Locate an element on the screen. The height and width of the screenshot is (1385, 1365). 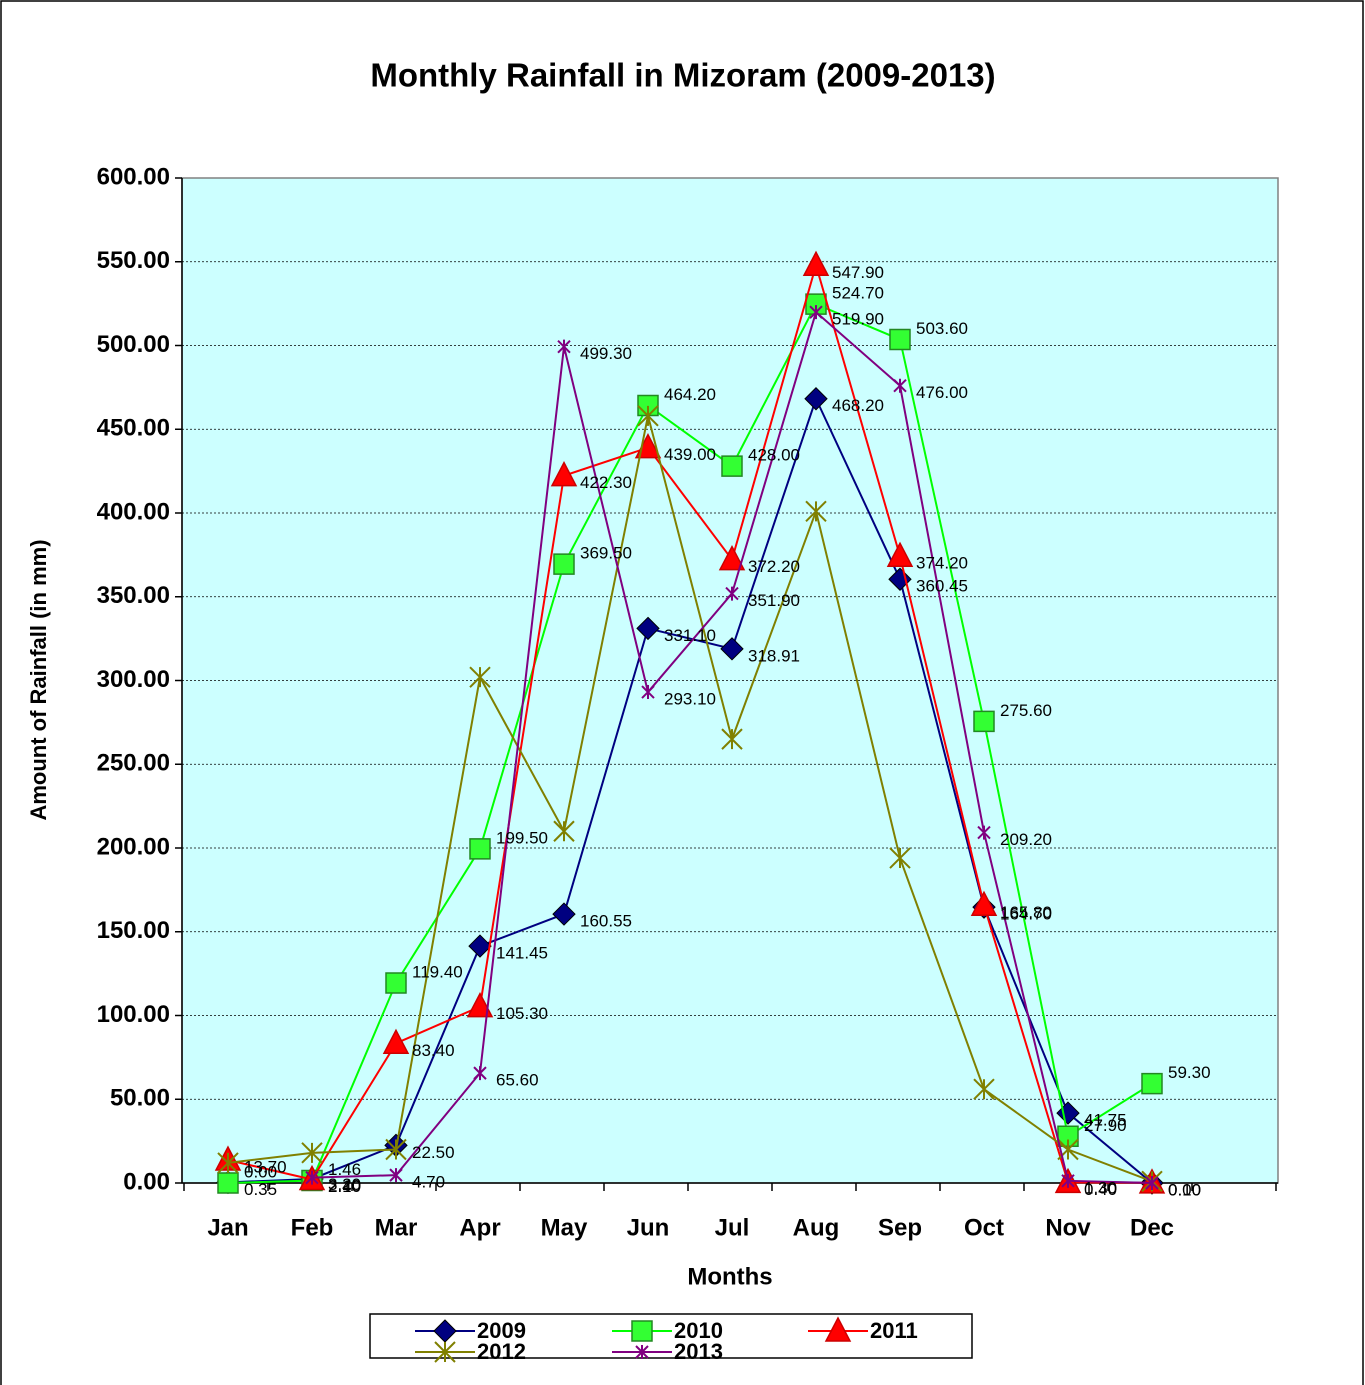
x-tick-label: Jul is located at coordinates (732, 1227).